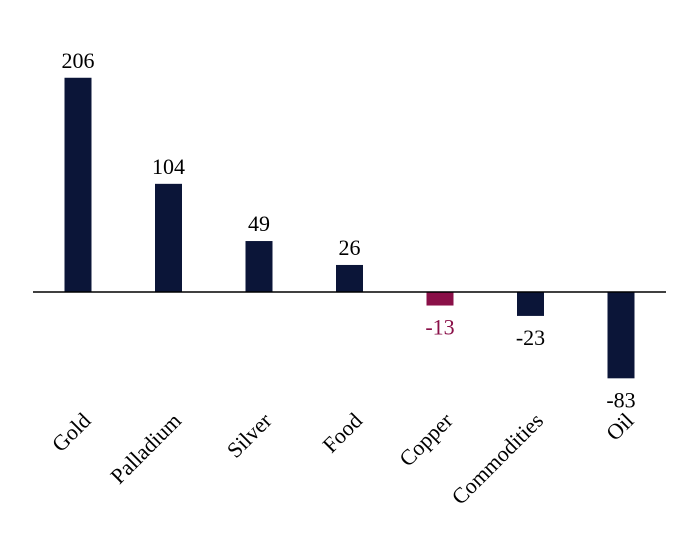 The height and width of the screenshot is (556, 700). What do you see at coordinates (168, 237) in the screenshot?
I see `bar-palladium` at bounding box center [168, 237].